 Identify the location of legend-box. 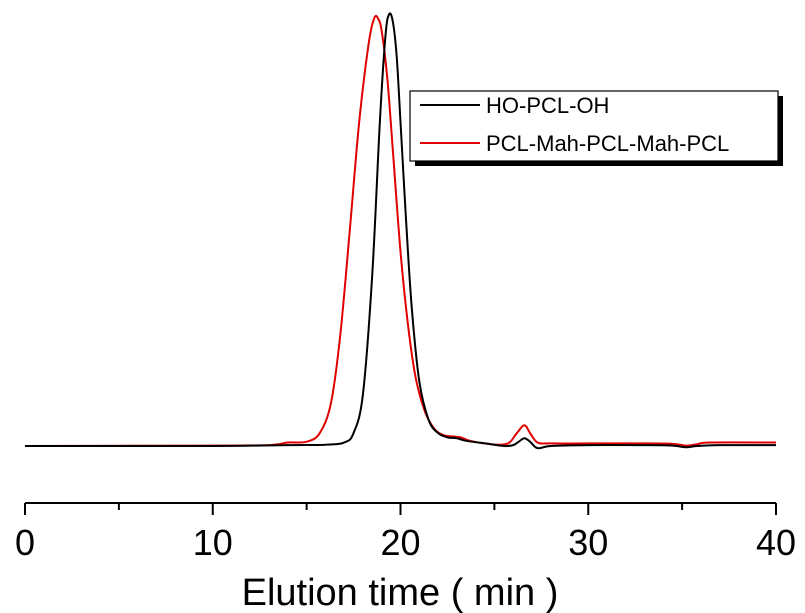
(594, 126).